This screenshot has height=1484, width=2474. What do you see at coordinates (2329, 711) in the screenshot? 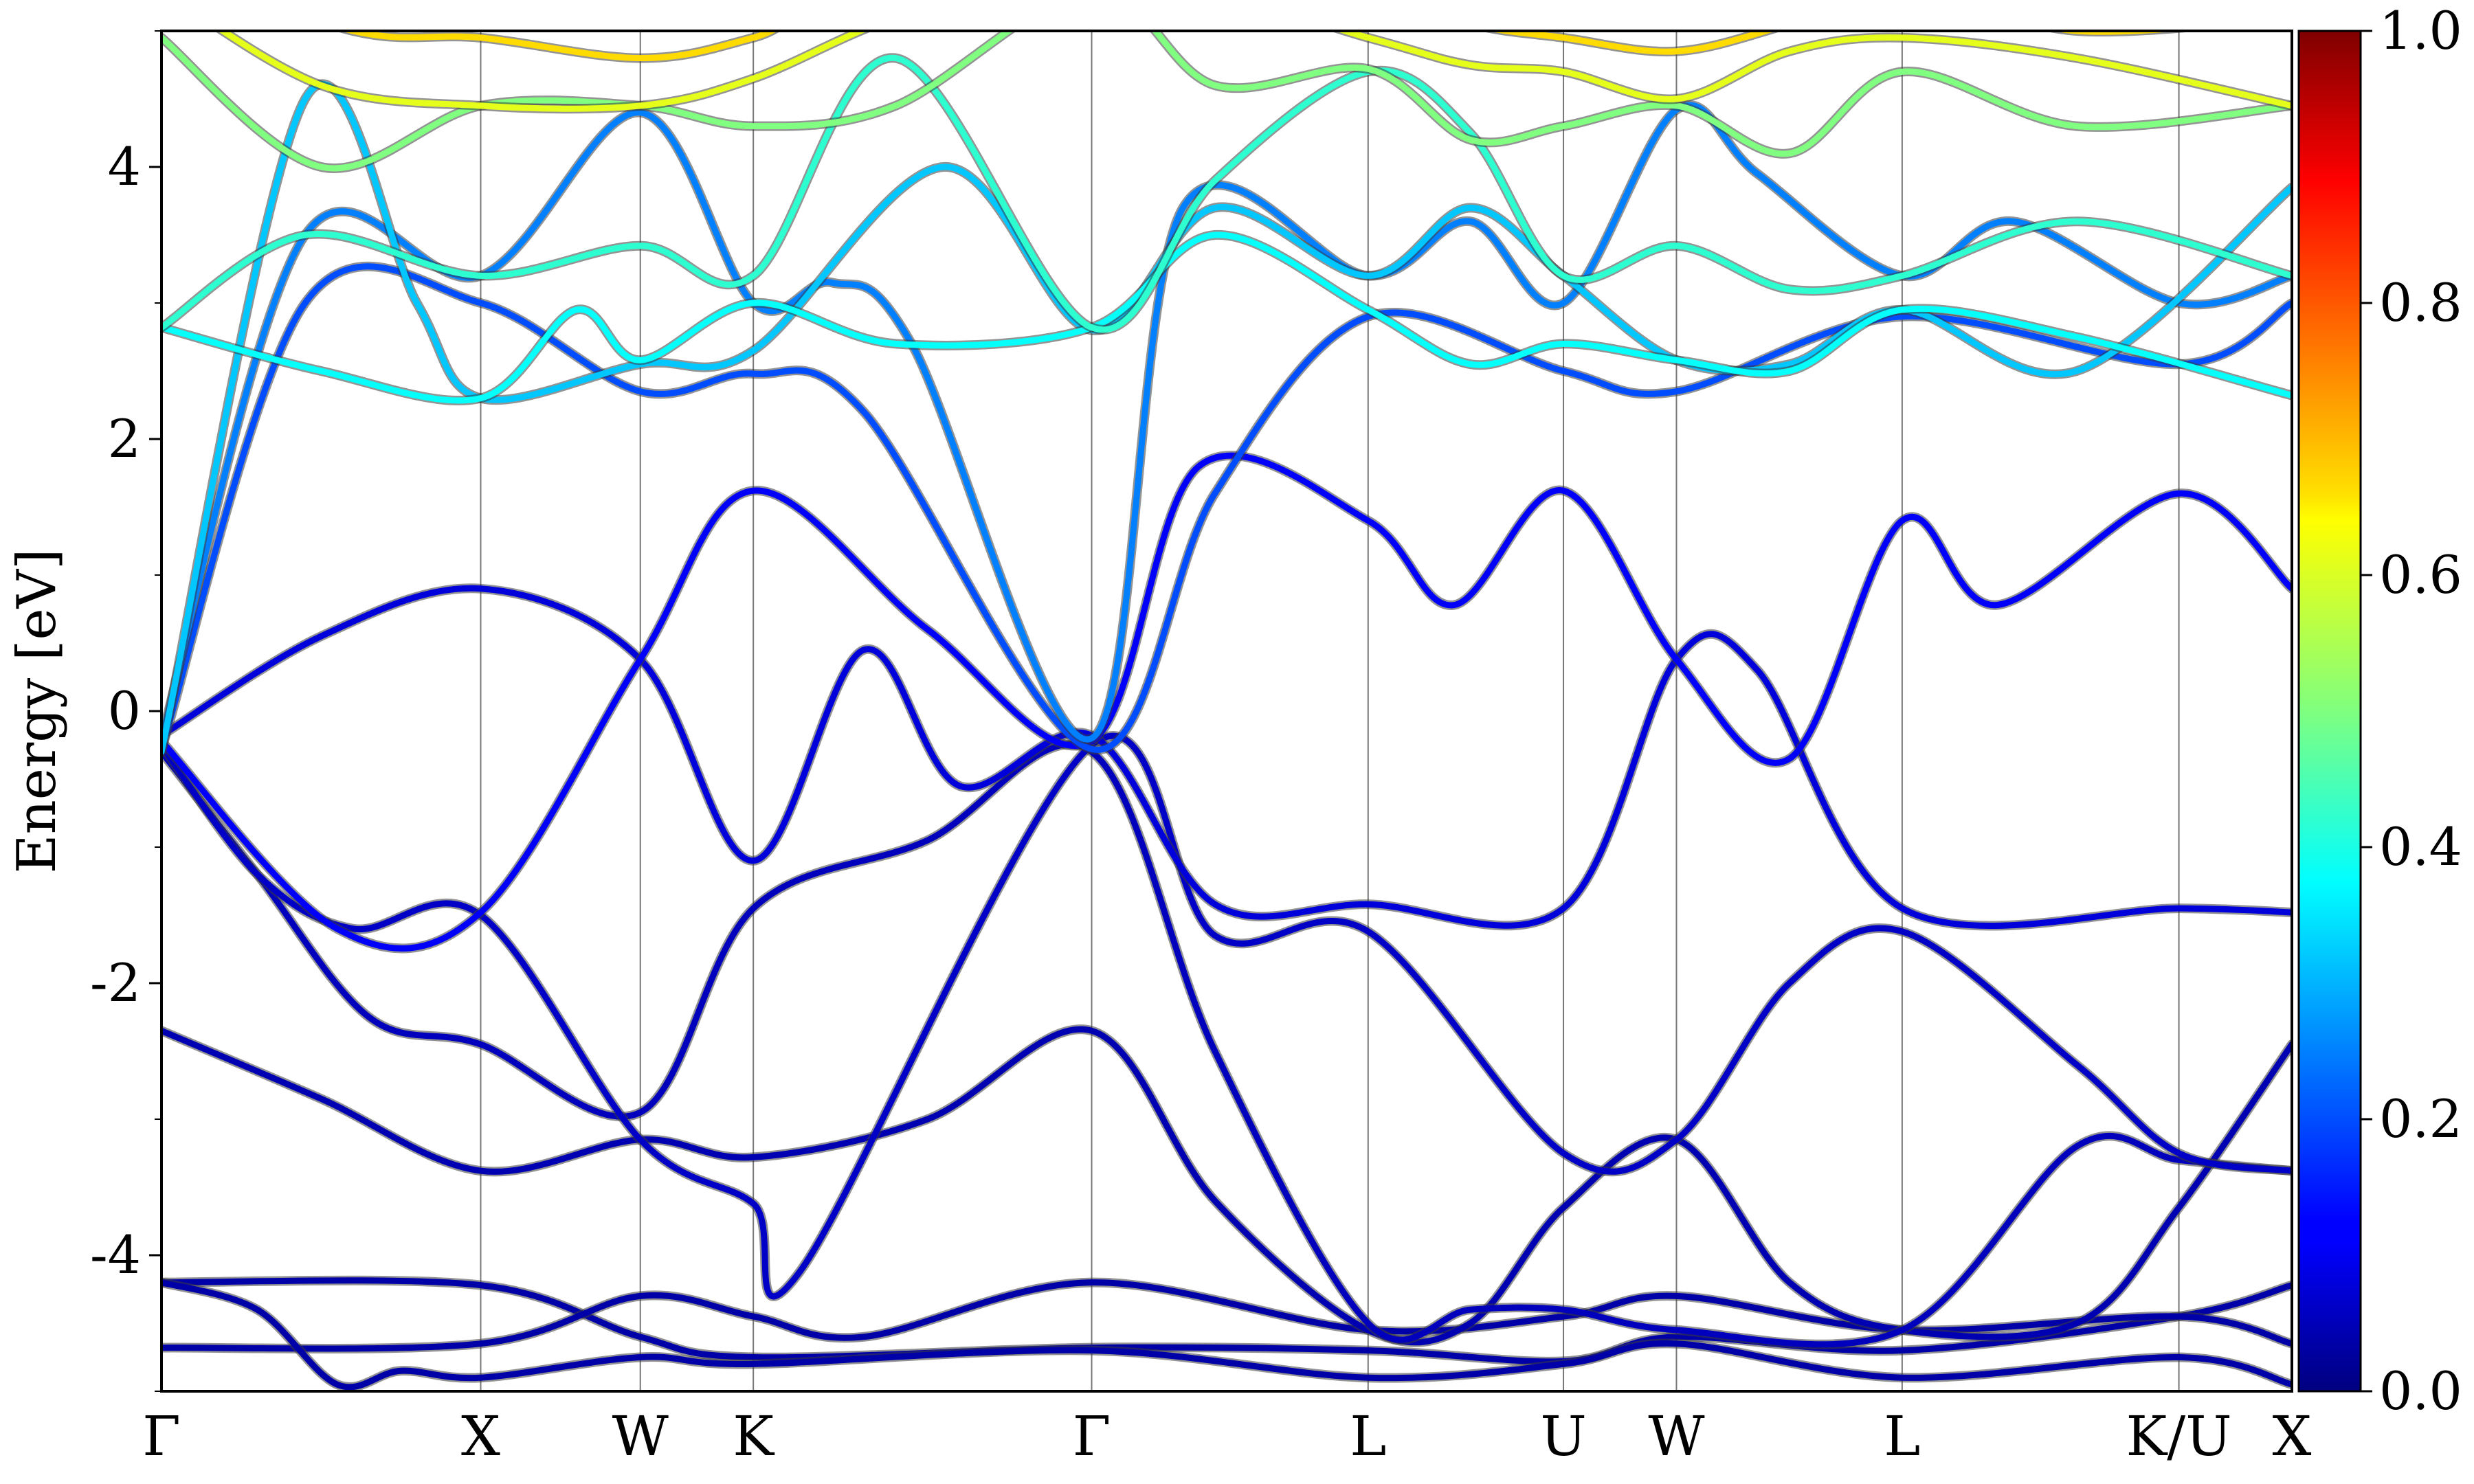
I see `colorbar-gradient` at bounding box center [2329, 711].